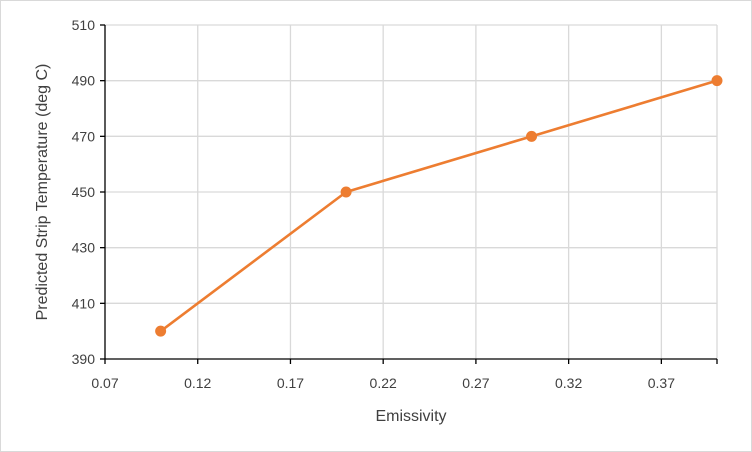 This screenshot has height=452, width=752. What do you see at coordinates (104, 383) in the screenshot?
I see `x-tick-label: 0.07` at bounding box center [104, 383].